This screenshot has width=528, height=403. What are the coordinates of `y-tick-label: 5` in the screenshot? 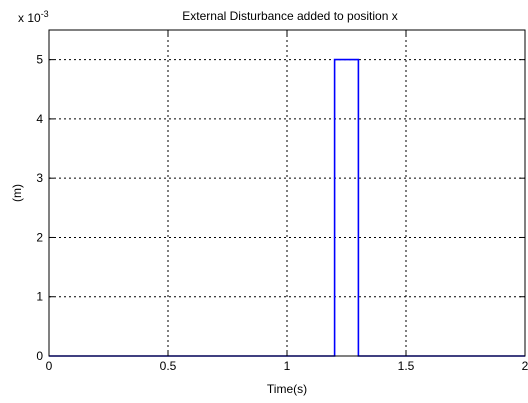 It's located at (39, 60).